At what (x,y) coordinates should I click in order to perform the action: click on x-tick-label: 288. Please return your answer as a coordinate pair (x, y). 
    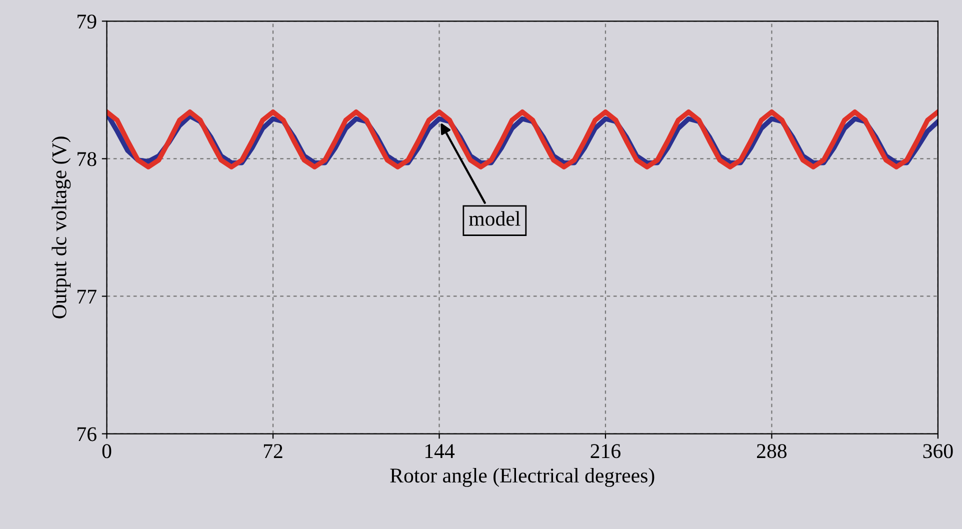
    Looking at the image, I should click on (772, 451).